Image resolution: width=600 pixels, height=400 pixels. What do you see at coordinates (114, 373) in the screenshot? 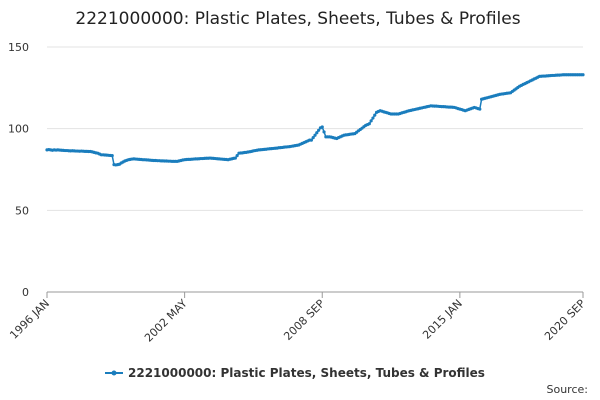
I see `legend-marker` at bounding box center [114, 373].